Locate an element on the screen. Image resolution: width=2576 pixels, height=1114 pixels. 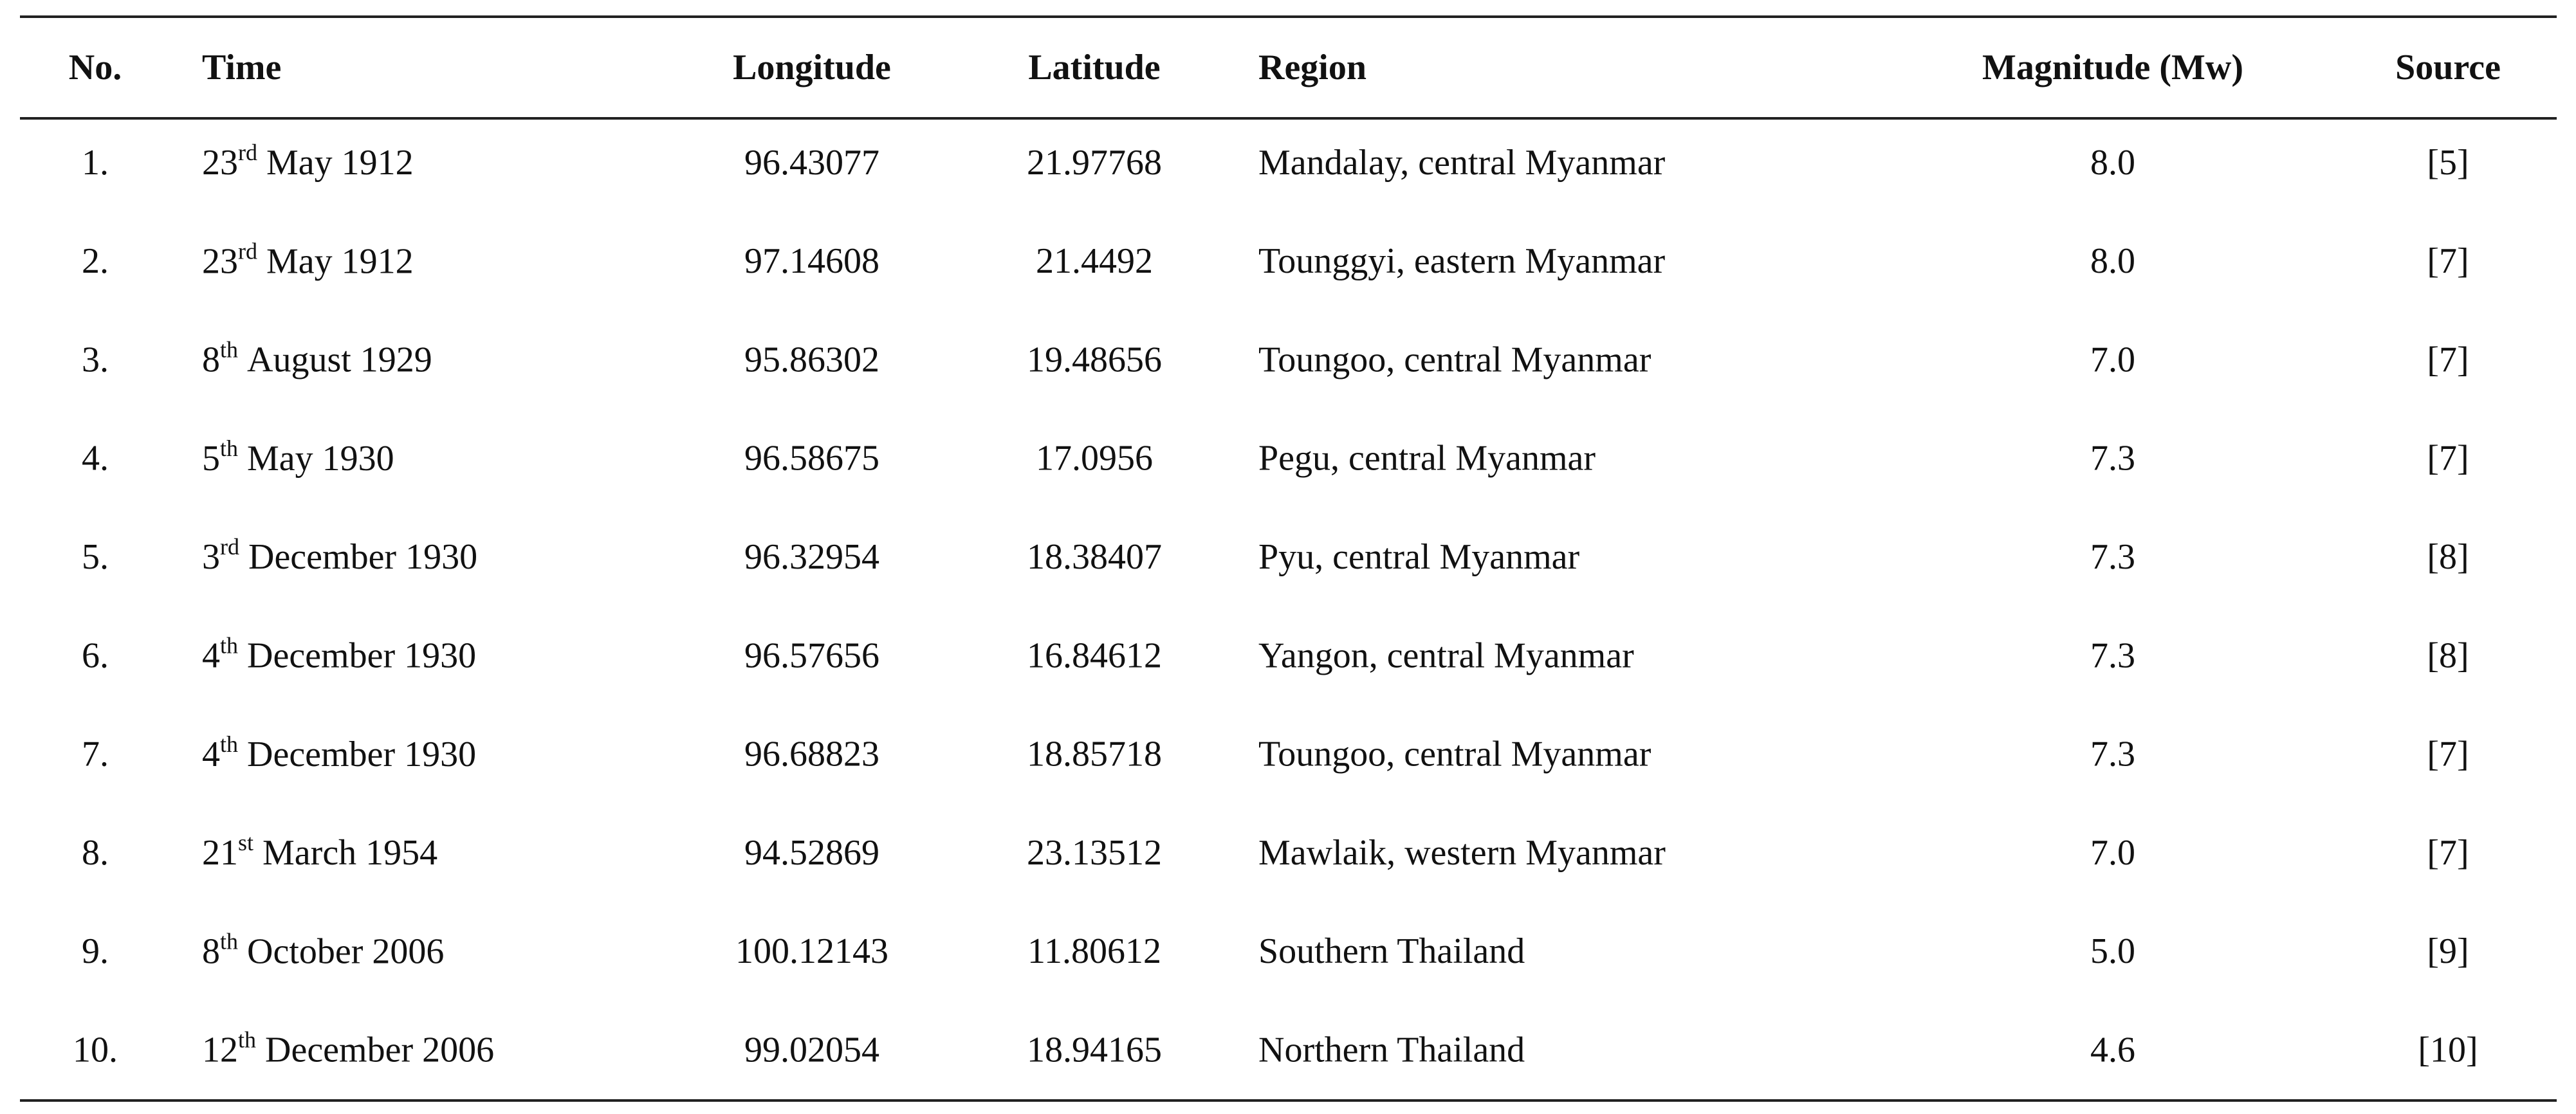
latitude-cell: 17.0956 is located at coordinates (1094, 459).